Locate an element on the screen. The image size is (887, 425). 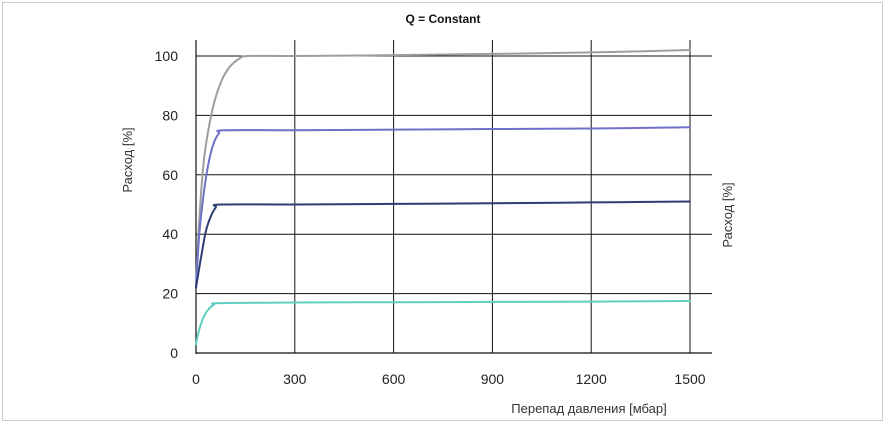
x-axis-label: Перепад давления [мбар] is located at coordinates (588, 408).